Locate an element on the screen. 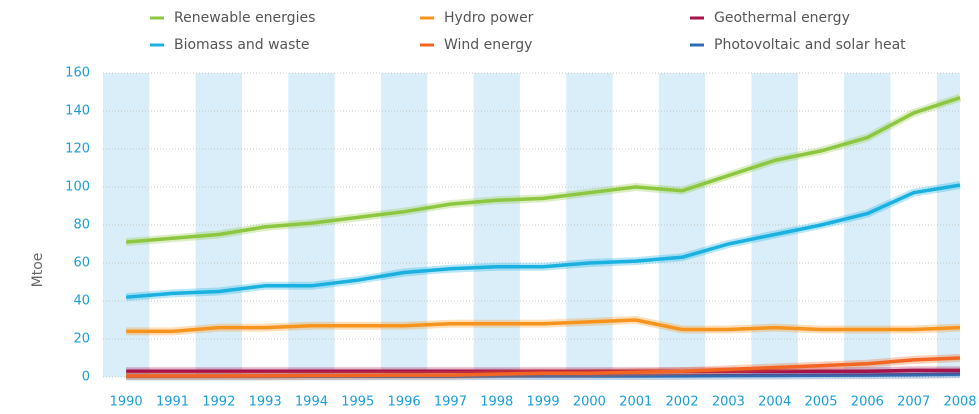  x-tick-label: 2001 is located at coordinates (635, 402).